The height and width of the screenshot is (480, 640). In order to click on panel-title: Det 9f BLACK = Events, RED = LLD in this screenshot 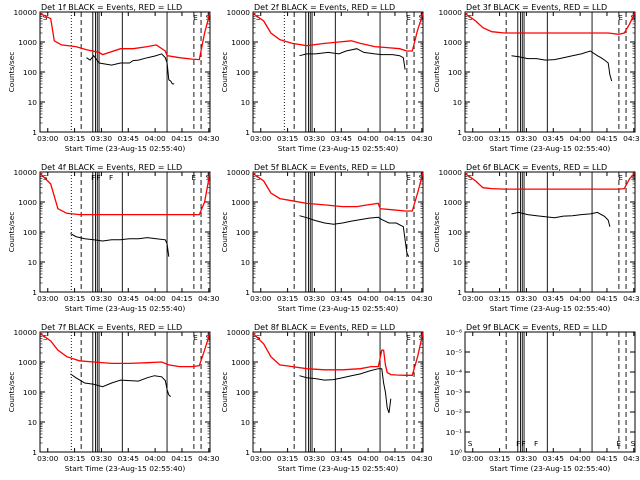, I will do `click(536, 327)`.